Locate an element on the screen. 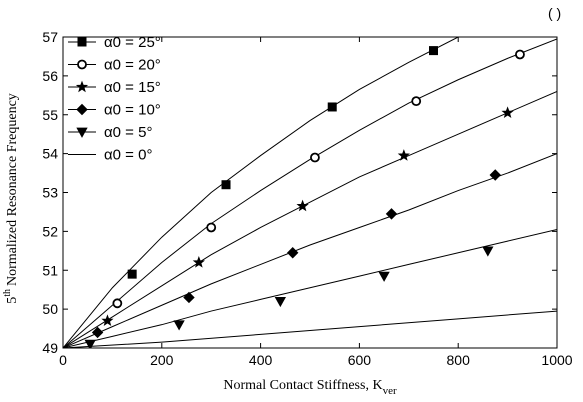  y-axis-label-main: Normalized Resonance Frequency is located at coordinates (12, 189).